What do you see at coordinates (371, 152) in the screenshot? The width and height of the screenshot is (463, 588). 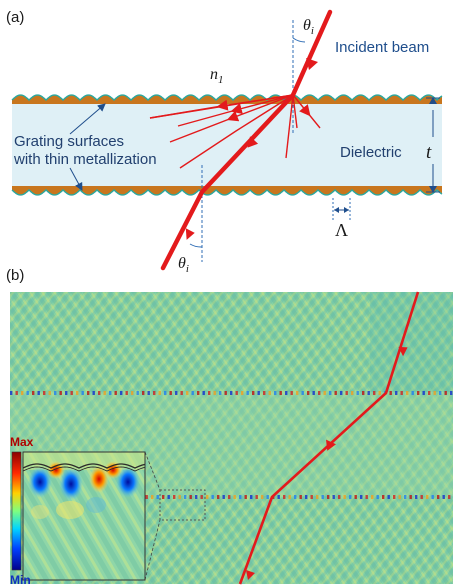 I see `dielectric-label: Dielectric` at bounding box center [371, 152].